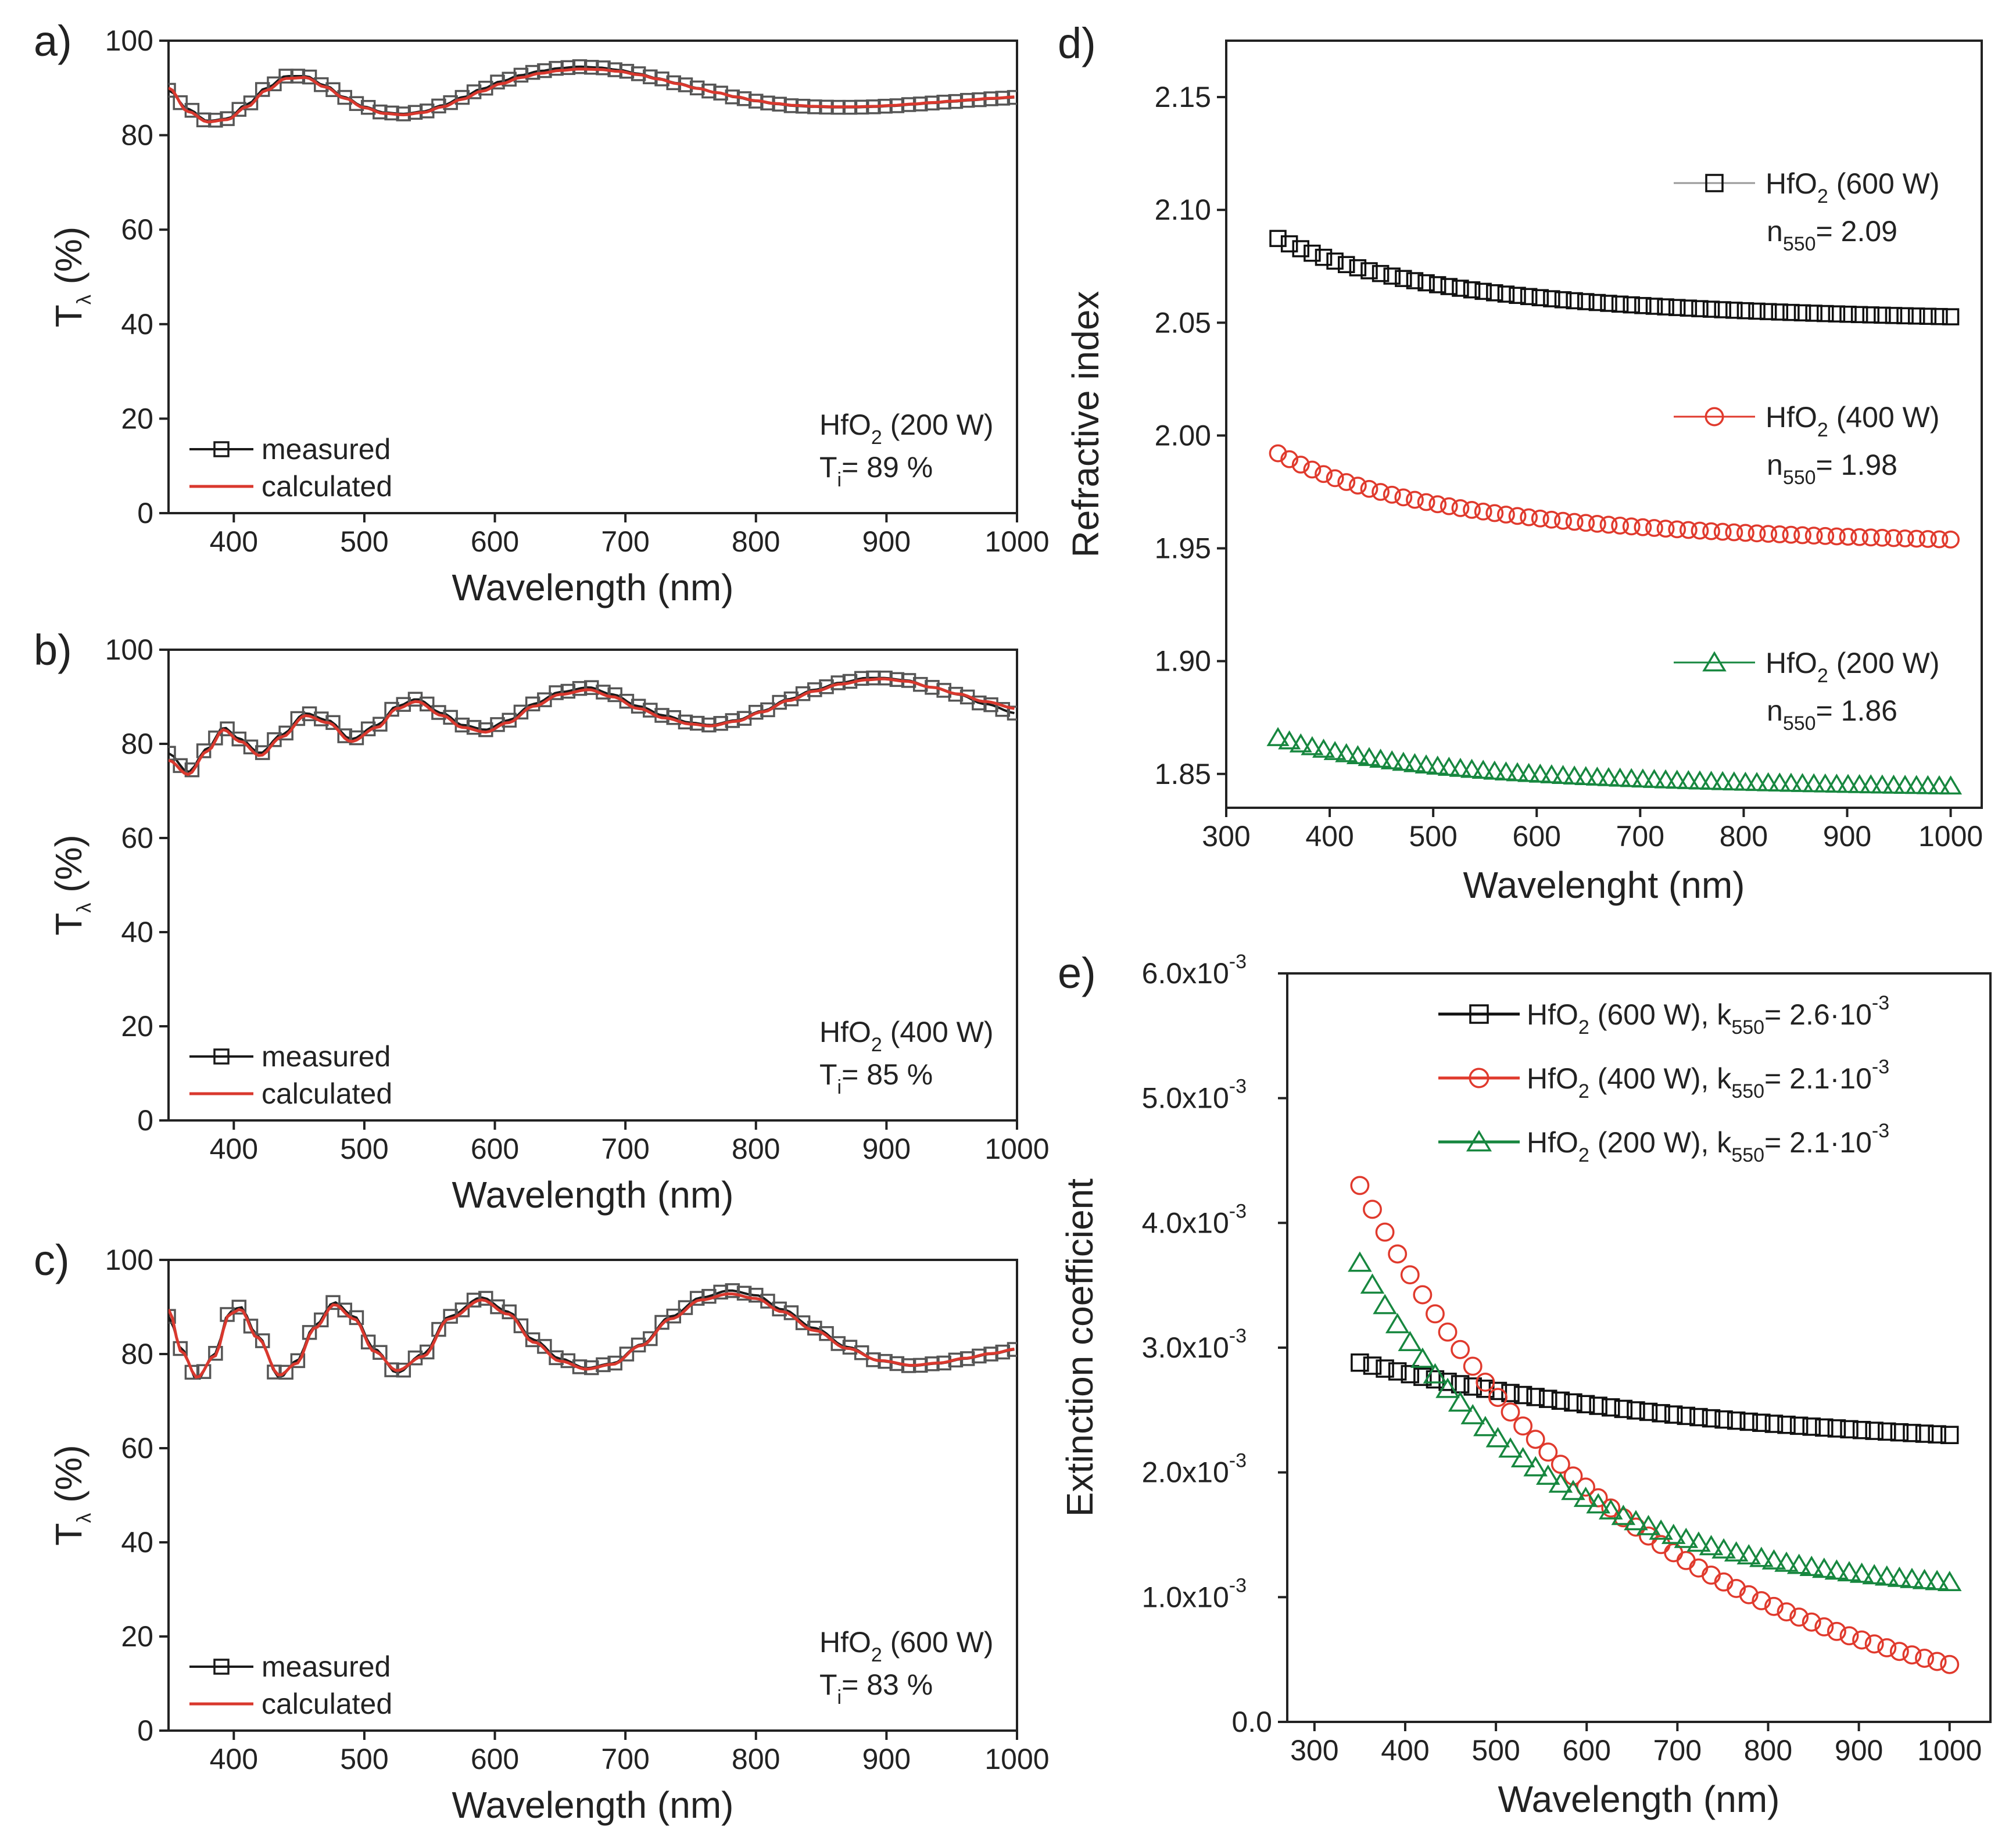 This screenshot has height=1848, width=2016. What do you see at coordinates (52, 1260) in the screenshot?
I see `panel-label: c)` at bounding box center [52, 1260].